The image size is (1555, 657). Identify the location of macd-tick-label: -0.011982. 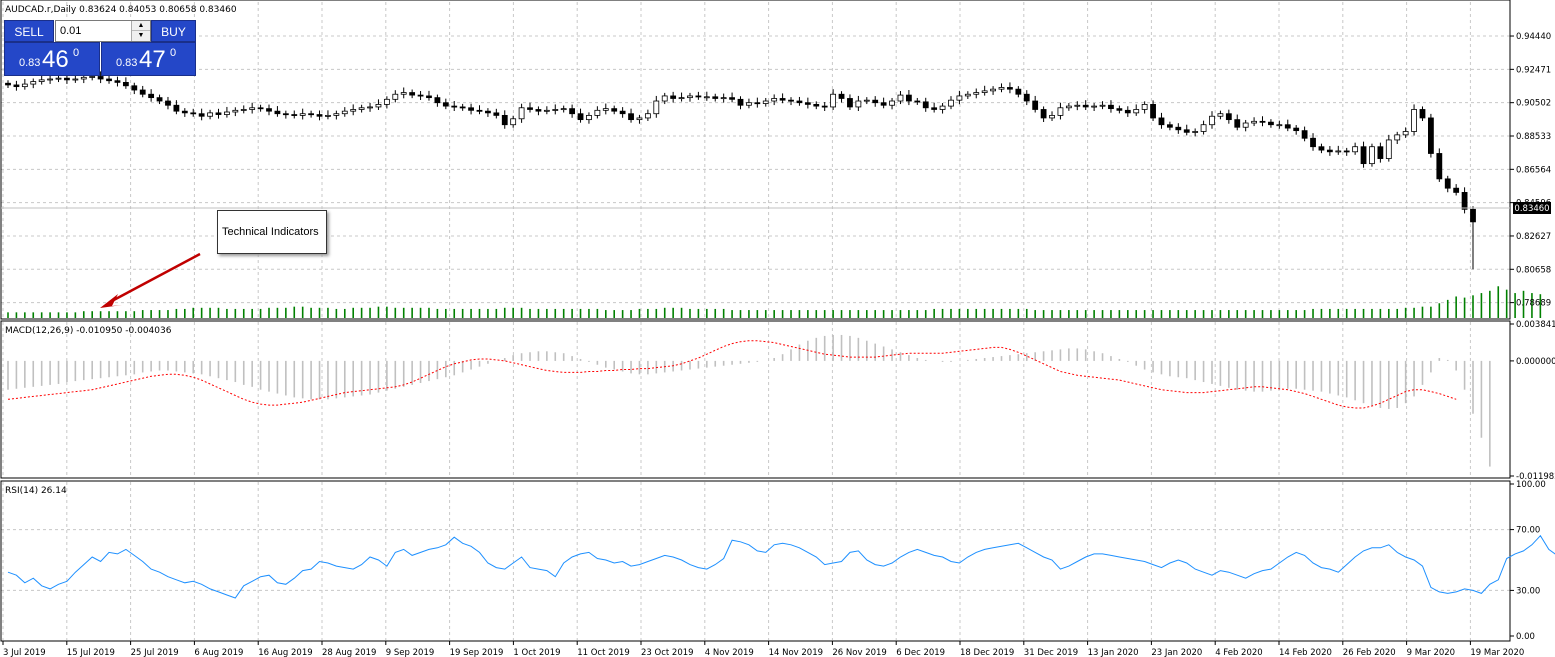
(1535, 477).